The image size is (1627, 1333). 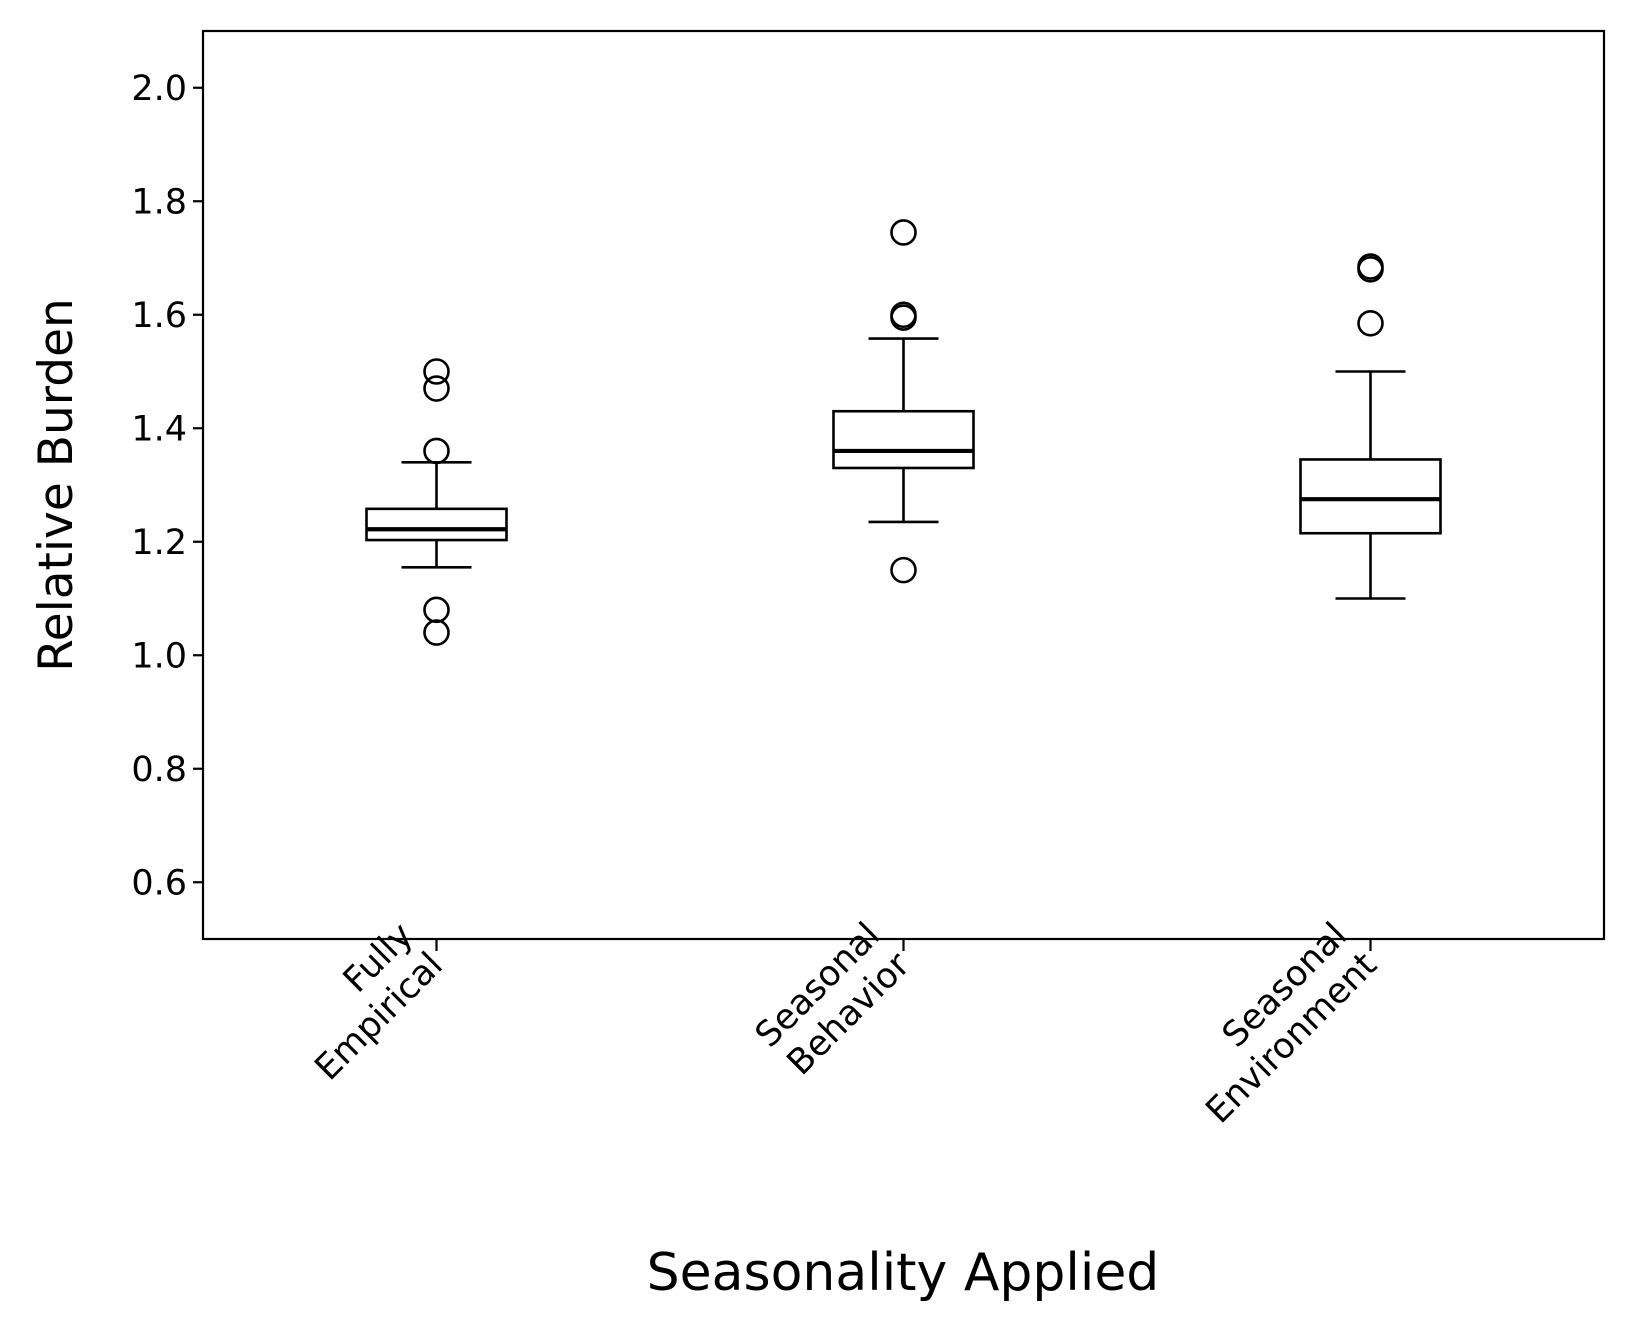 What do you see at coordinates (833, 1000) in the screenshot?
I see `x-tick-label: SeasonalBehavior` at bounding box center [833, 1000].